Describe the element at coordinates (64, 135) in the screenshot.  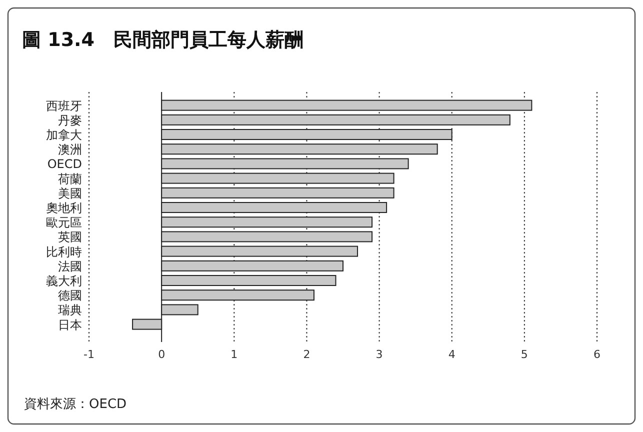
I see `y-tick-label: 加拿大` at that location.